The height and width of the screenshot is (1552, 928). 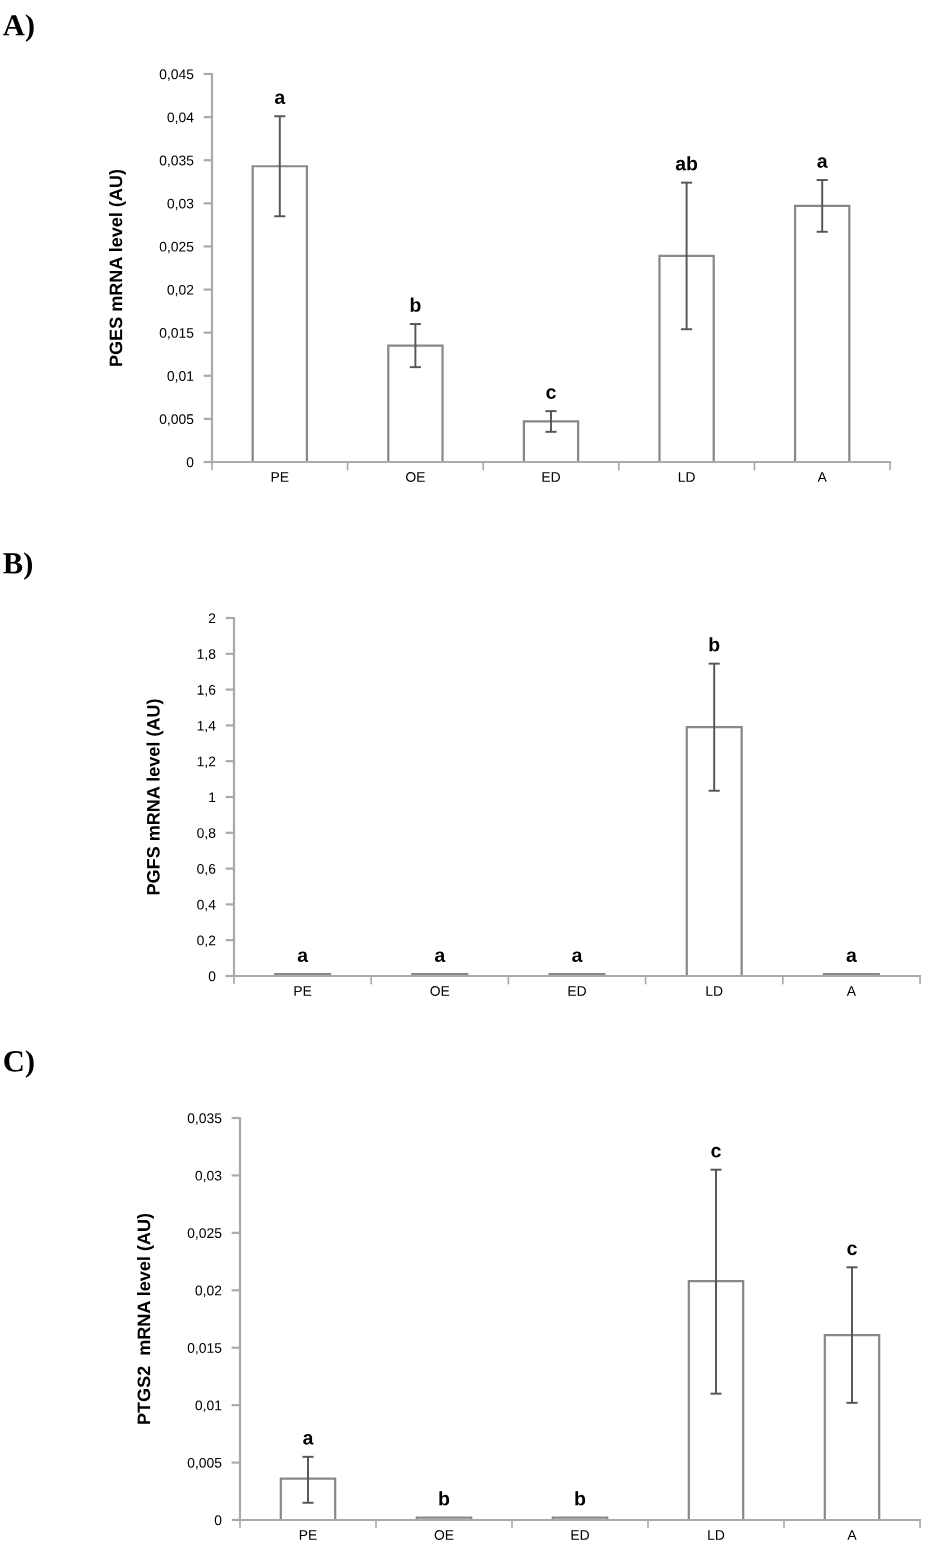 What do you see at coordinates (117, 267) in the screenshot?
I see `y-axis-title: PGES mRNA level (AU)` at bounding box center [117, 267].